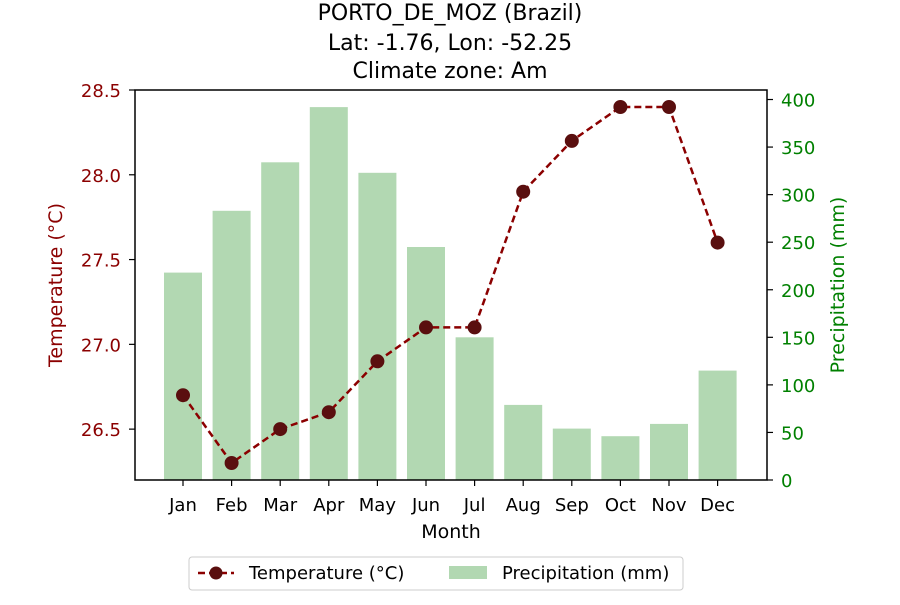 This screenshot has height=605, width=900. What do you see at coordinates (377, 326) in the screenshot?
I see `precipitation-bar-may` at bounding box center [377, 326].